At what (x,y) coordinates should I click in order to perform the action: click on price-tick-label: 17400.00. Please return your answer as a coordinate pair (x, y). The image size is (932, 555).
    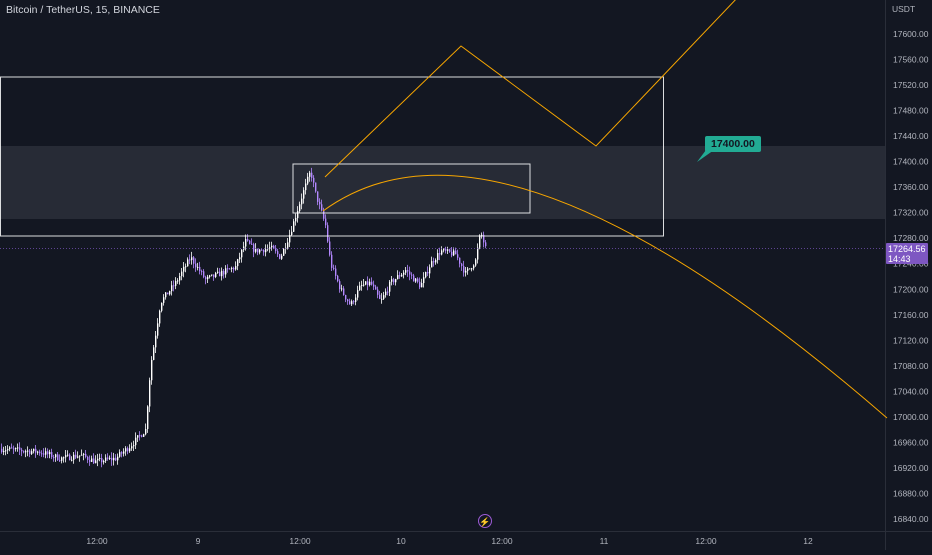
    Looking at the image, I should click on (911, 162).